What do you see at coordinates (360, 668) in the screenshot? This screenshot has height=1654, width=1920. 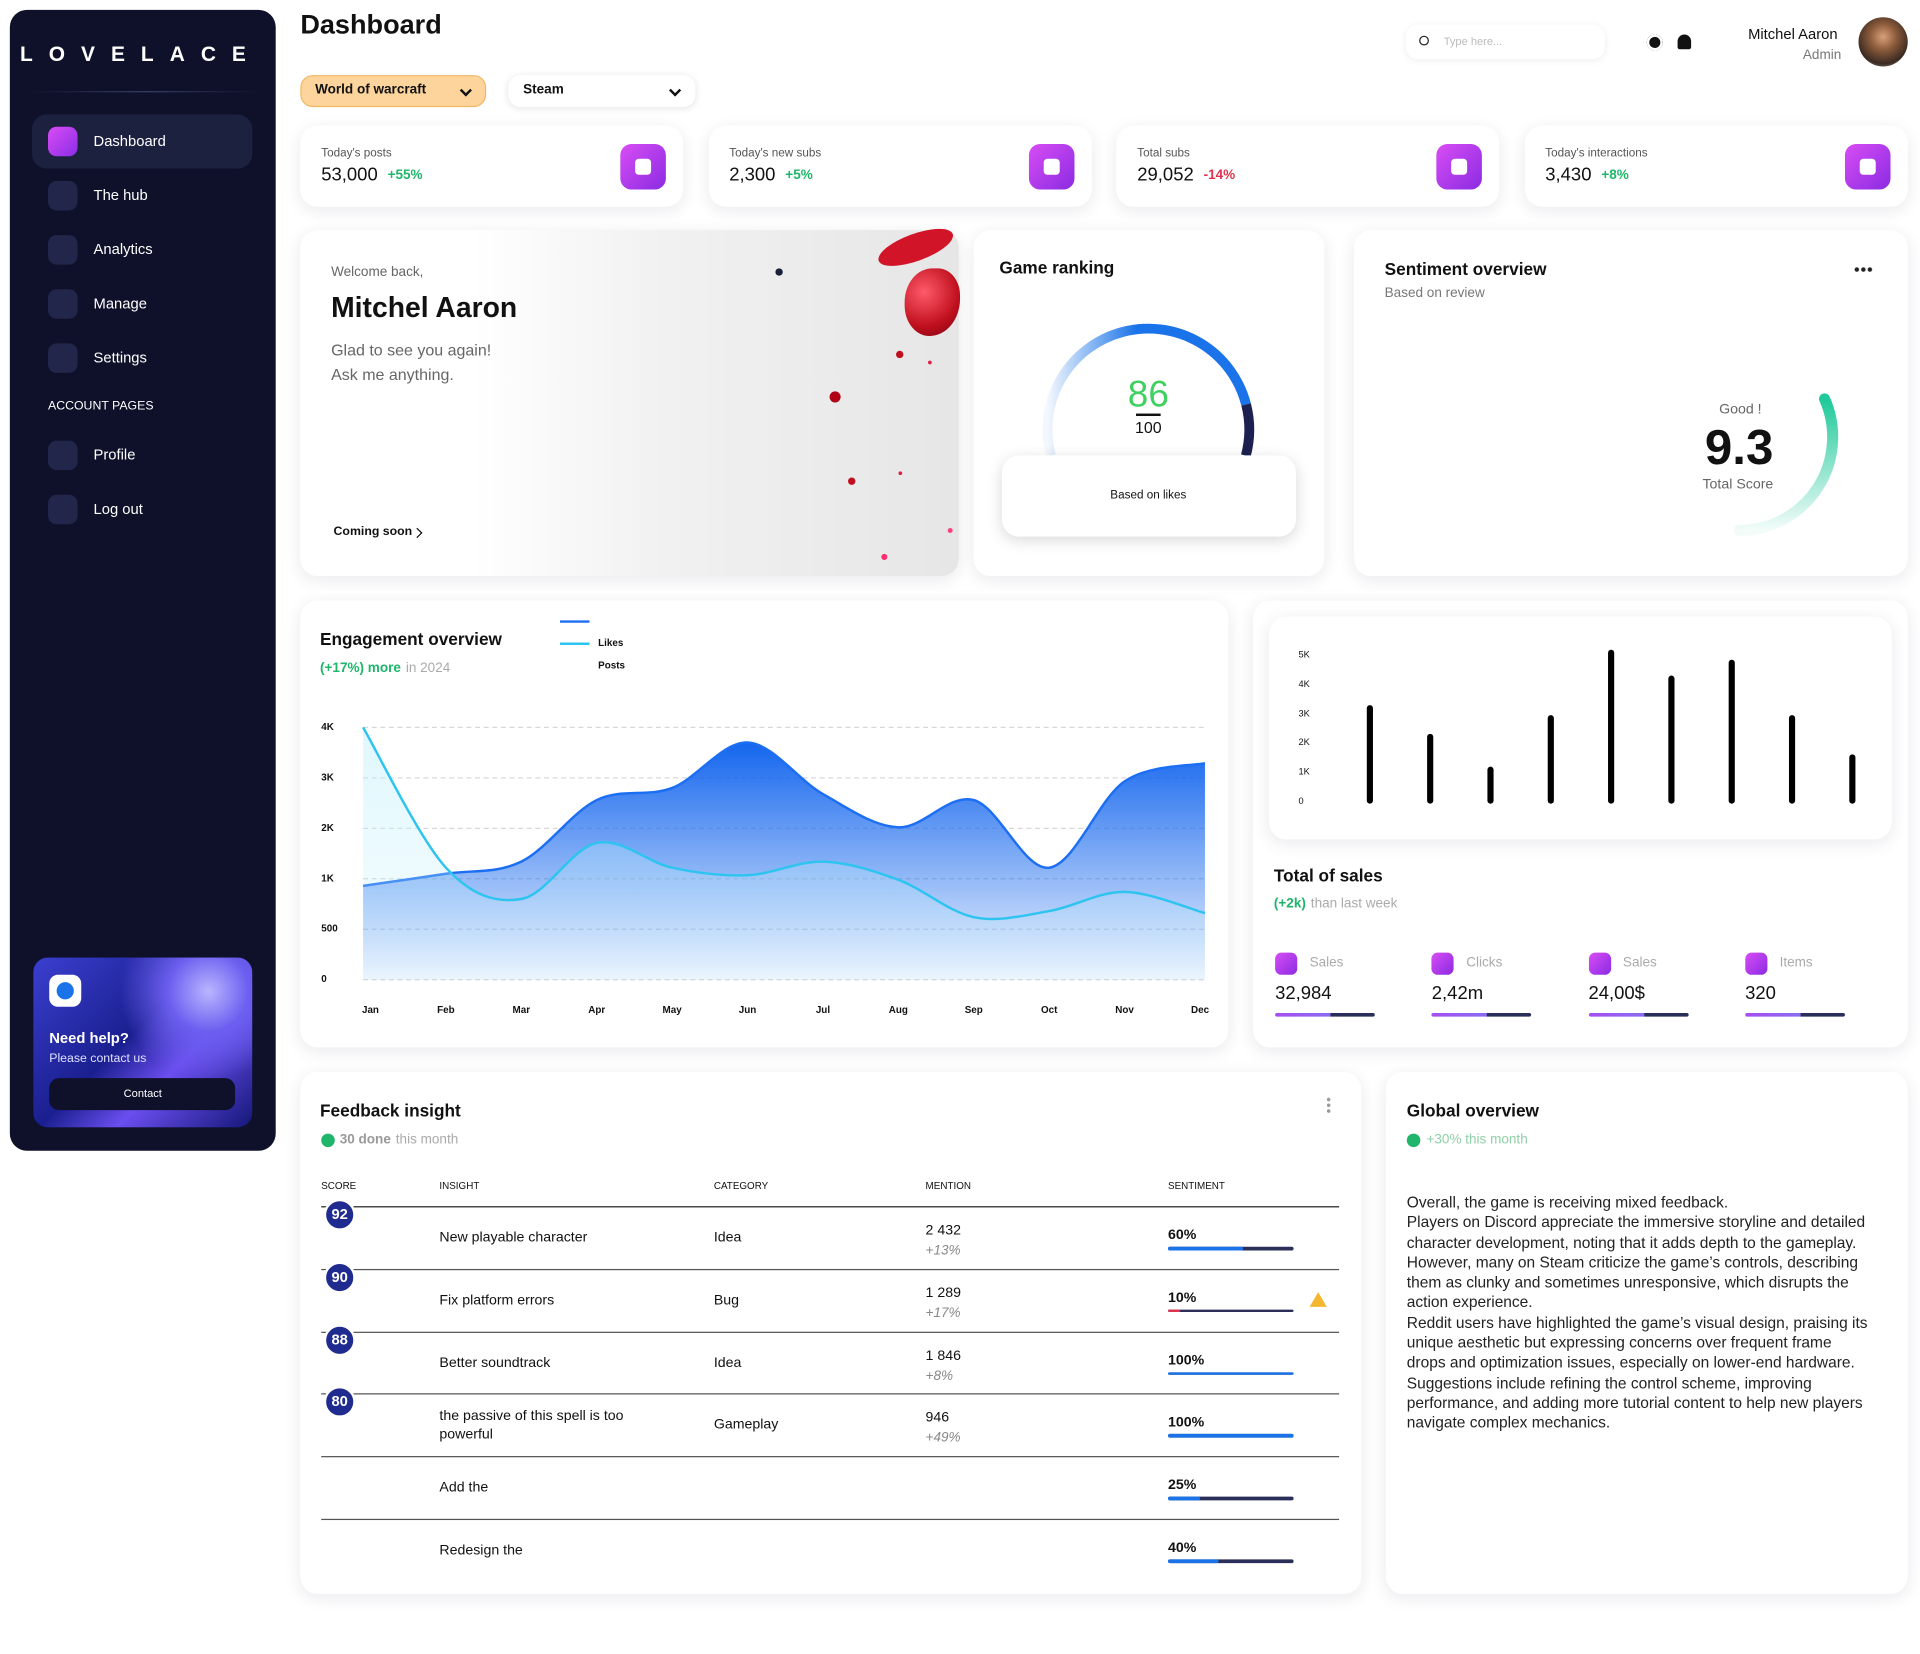 I see `subtitle-highlight: (+17%) more` at bounding box center [360, 668].